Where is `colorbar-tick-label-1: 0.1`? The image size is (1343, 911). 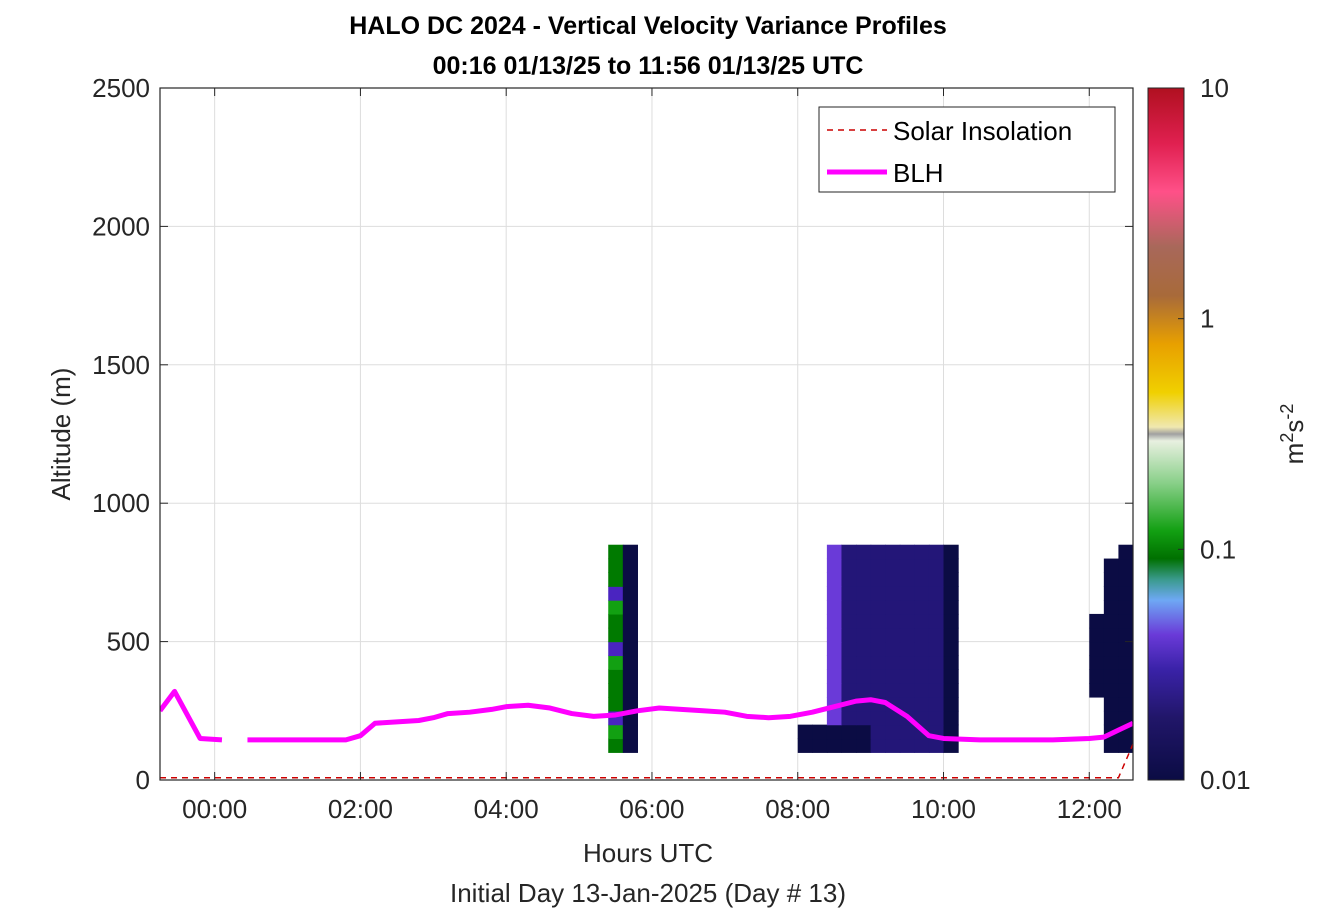
colorbar-tick-label-1: 0.1 is located at coordinates (1218, 549).